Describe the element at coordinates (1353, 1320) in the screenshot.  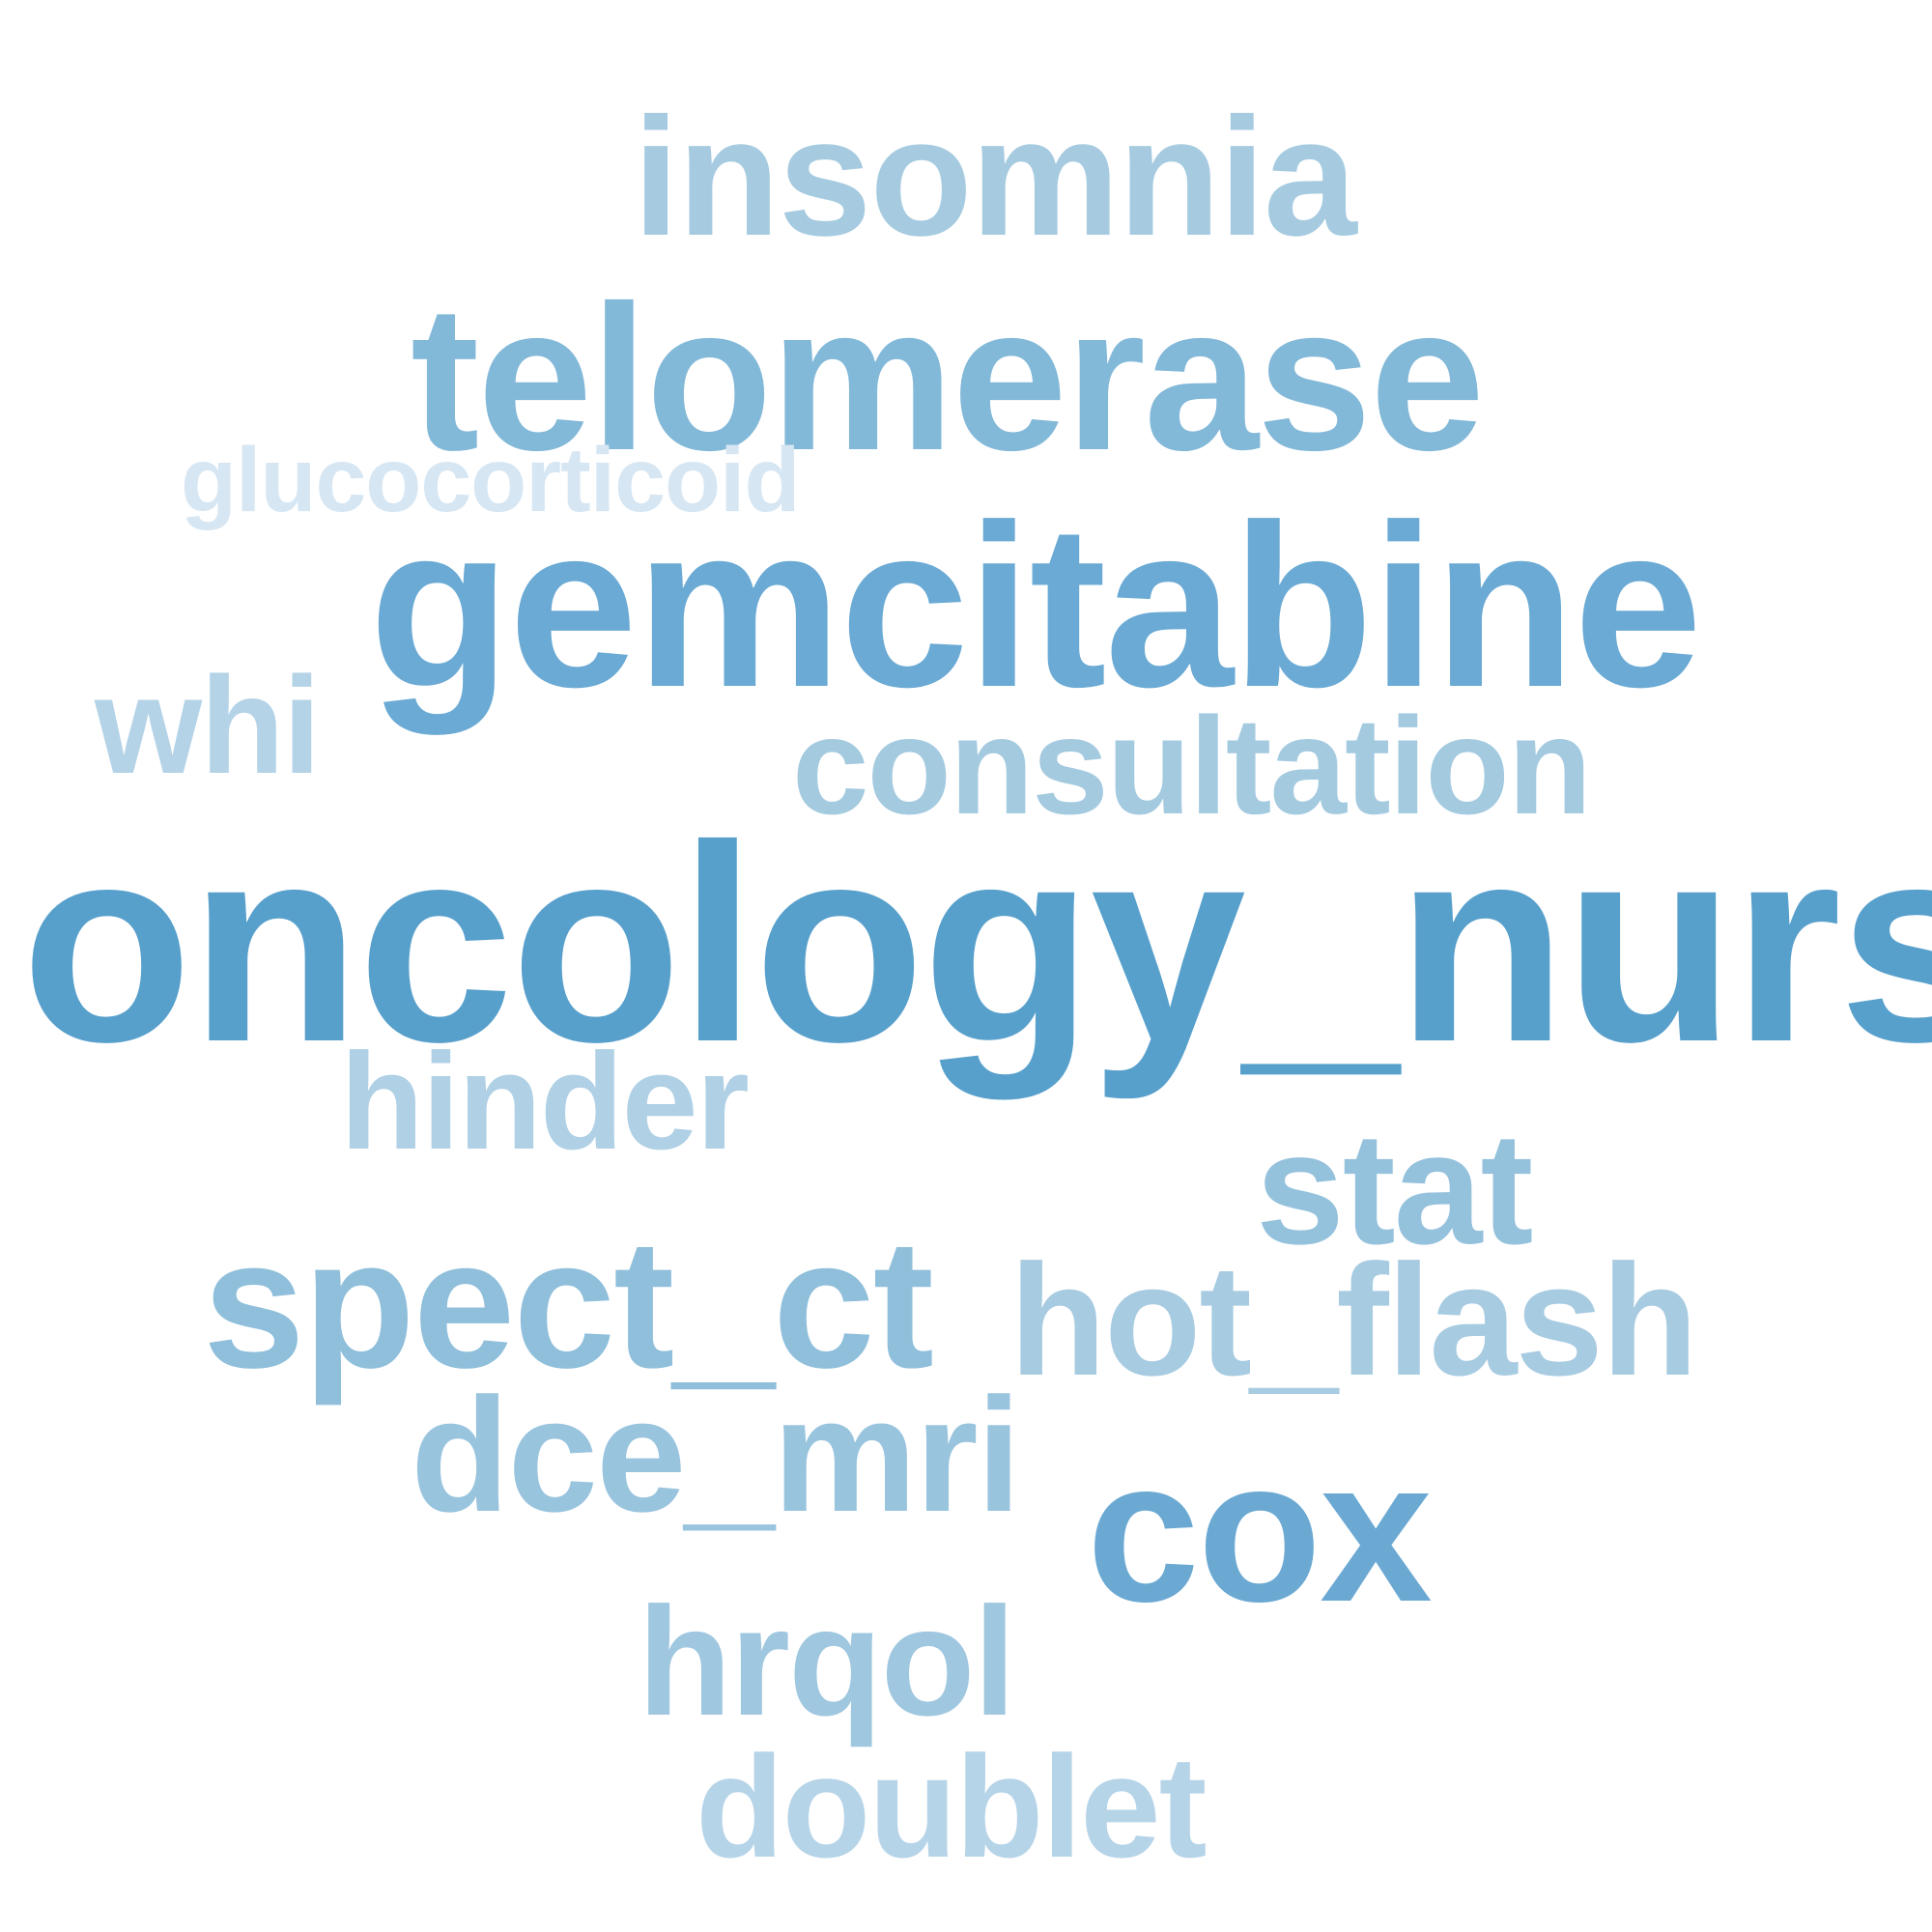
I see `word-hot-flash: hot_flash` at that location.